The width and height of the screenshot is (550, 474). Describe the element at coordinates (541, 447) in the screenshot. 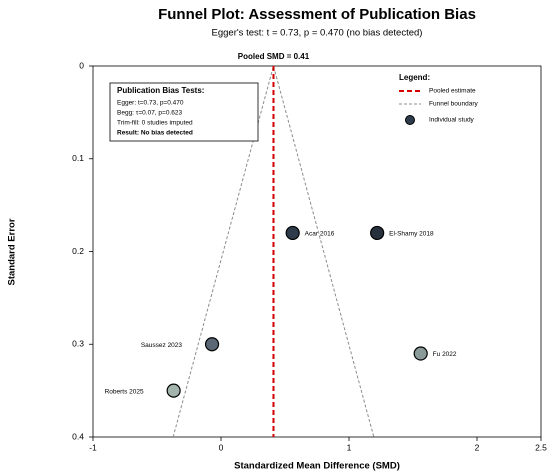

I see `x-tick-label: 2.5` at that location.